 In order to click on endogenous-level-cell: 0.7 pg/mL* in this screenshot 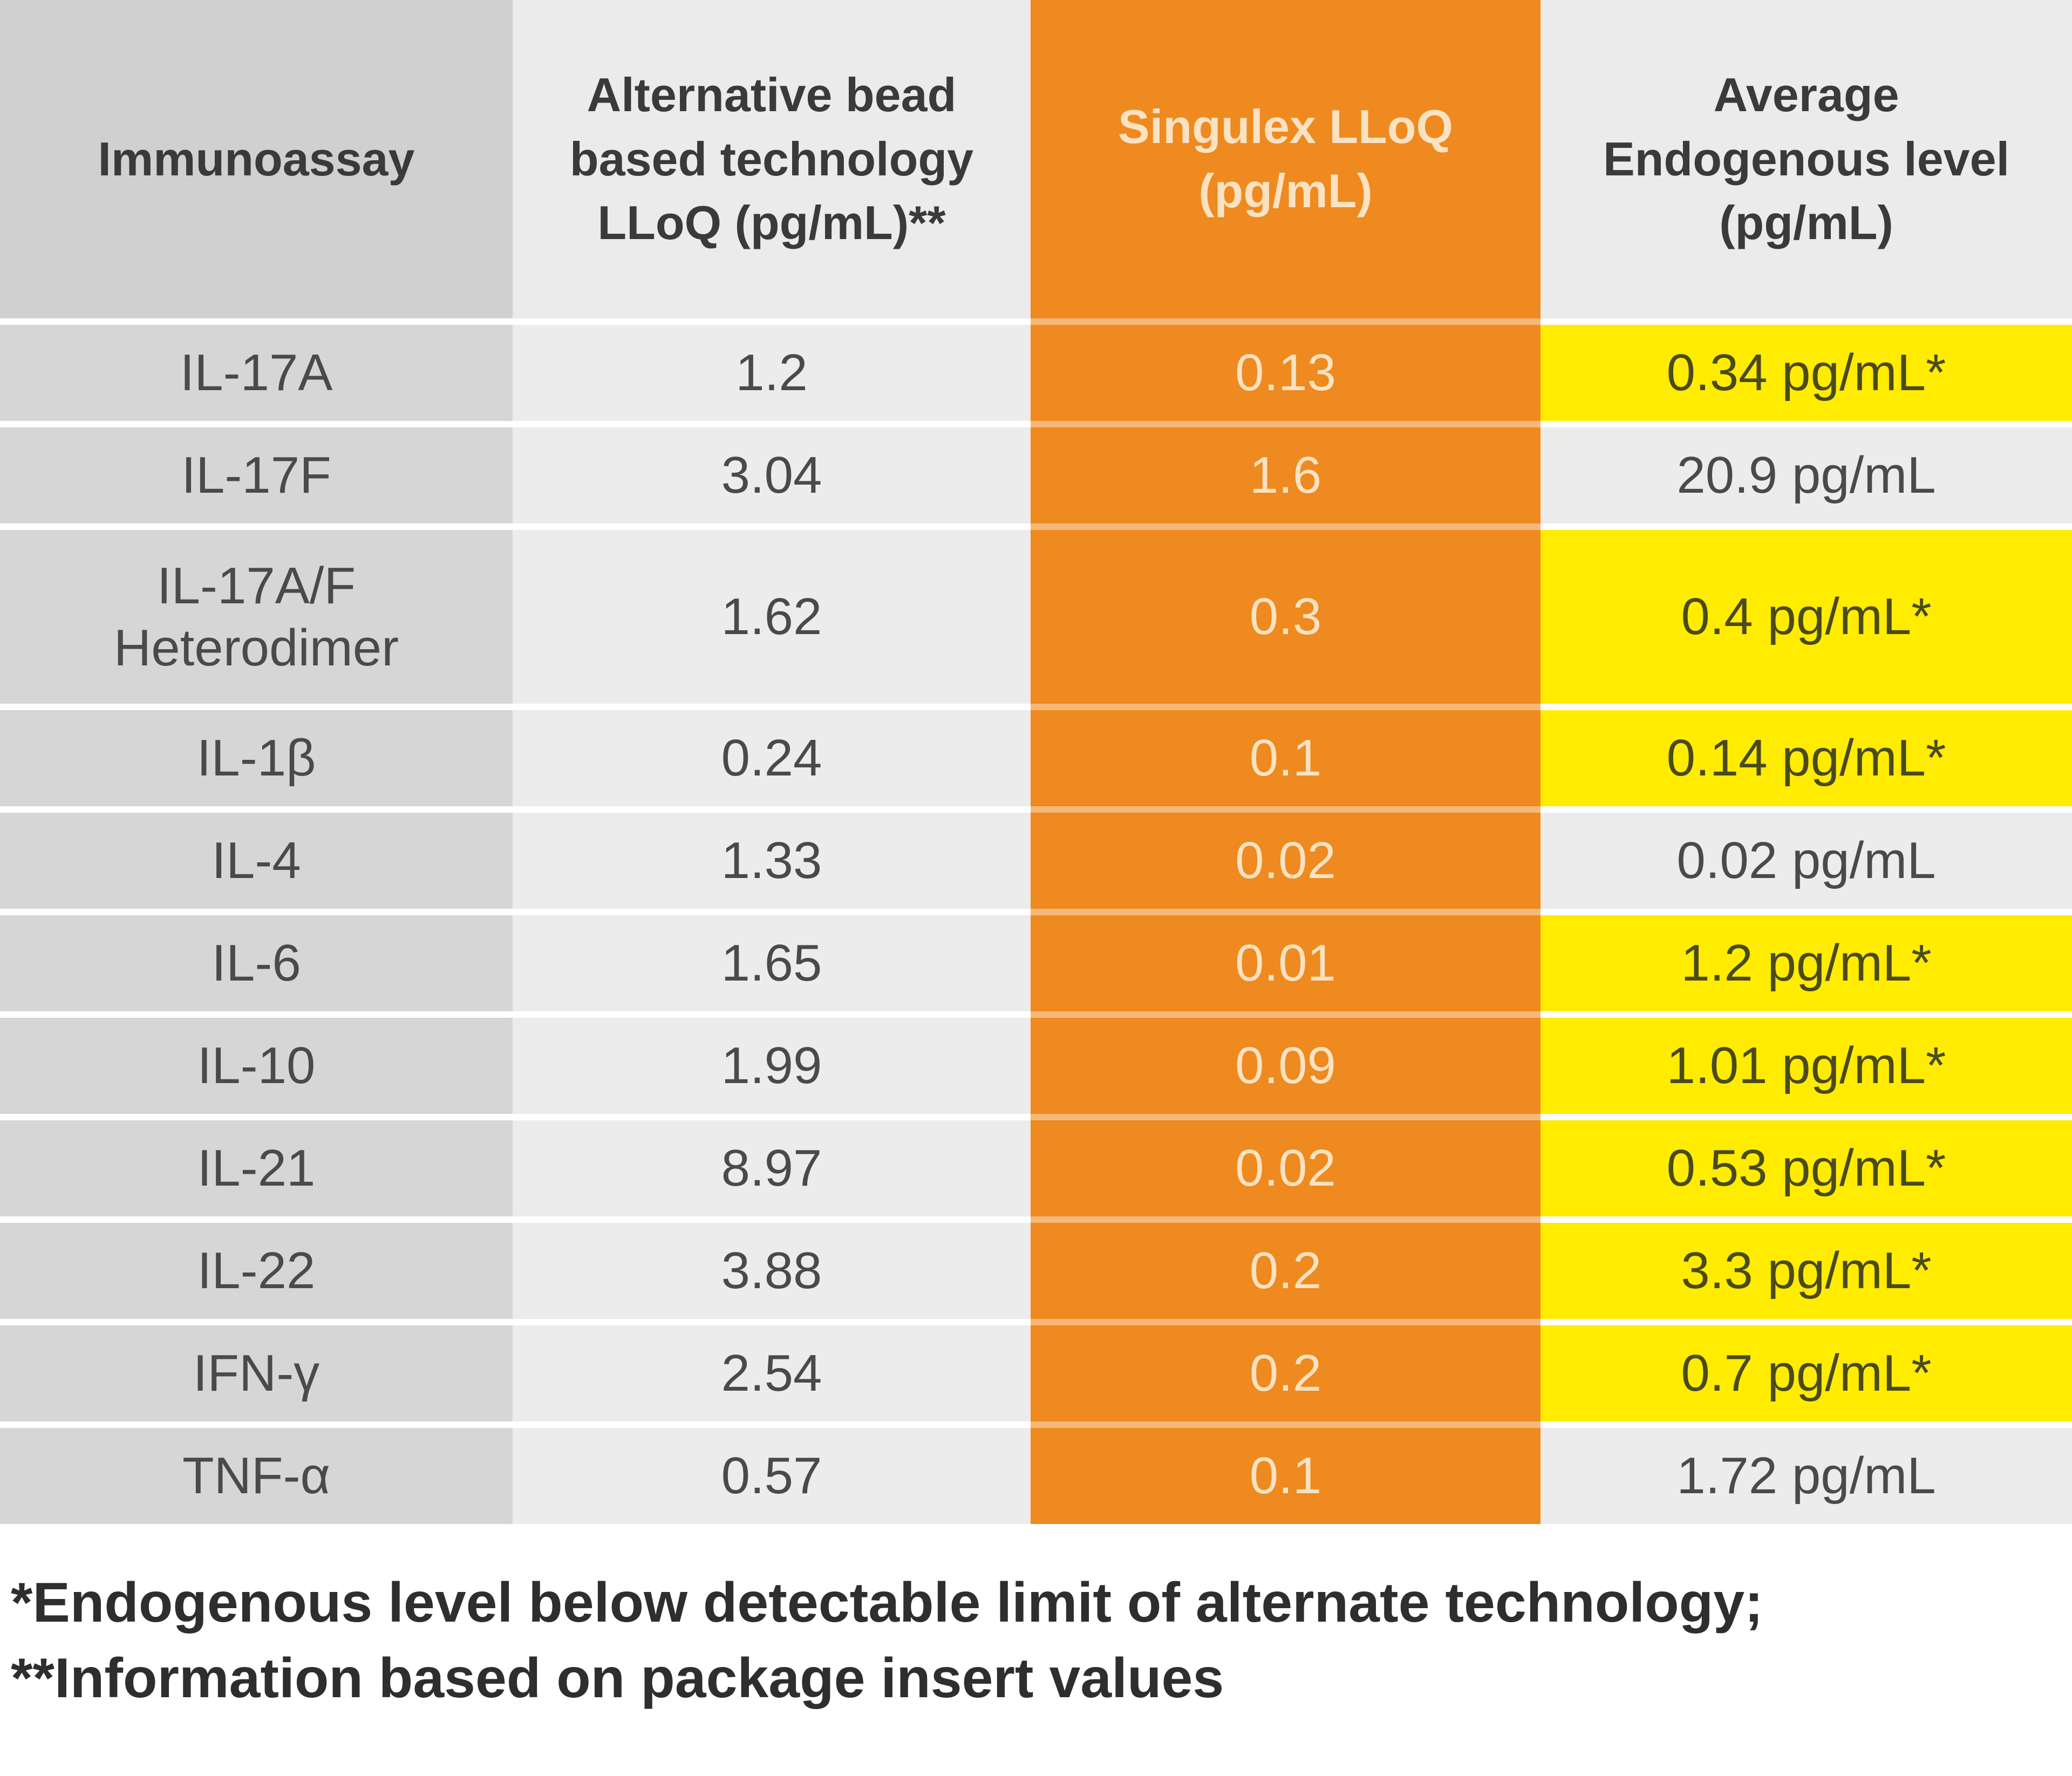, I will do `click(1806, 1373)`.